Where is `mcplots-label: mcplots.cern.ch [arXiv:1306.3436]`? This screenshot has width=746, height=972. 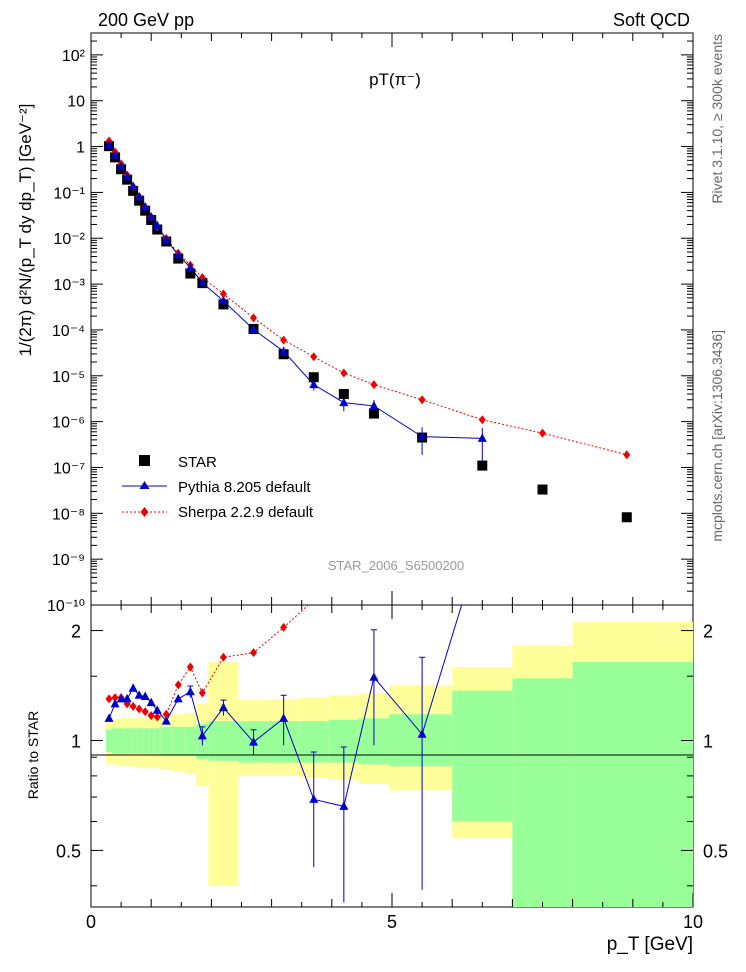
mcplots-label: mcplots.cern.ch [arXiv:1306.3436] is located at coordinates (717, 436).